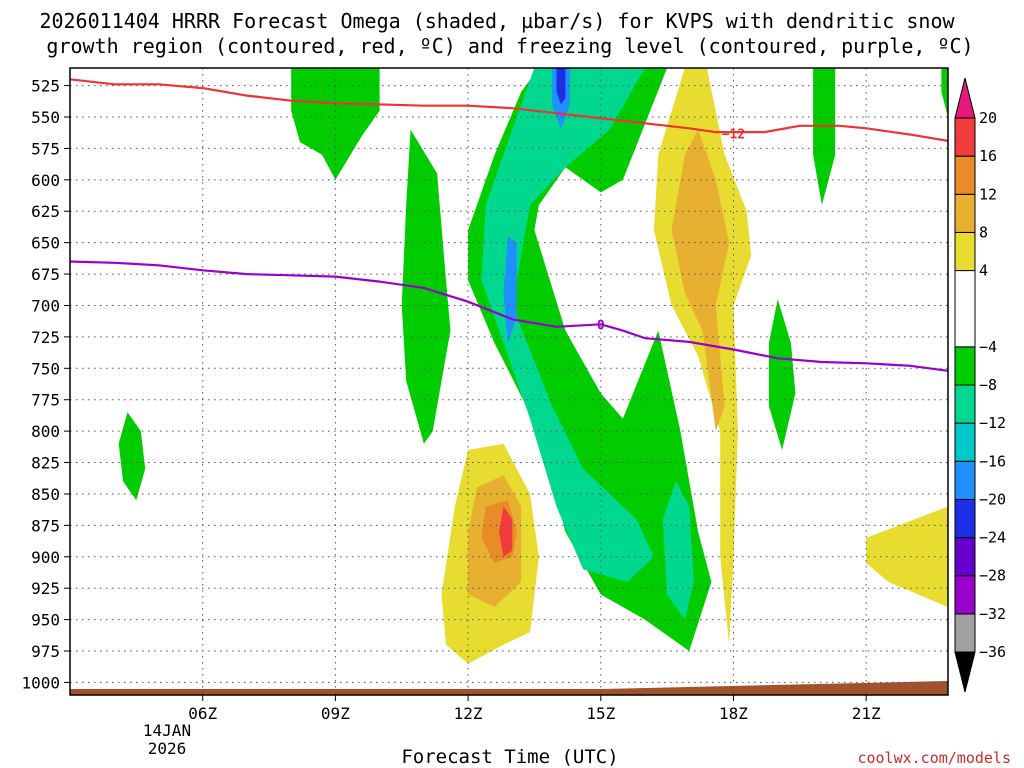 This screenshot has width=1024, height=768. I want to click on x-tick-label-09Z: 09Z, so click(335, 713).